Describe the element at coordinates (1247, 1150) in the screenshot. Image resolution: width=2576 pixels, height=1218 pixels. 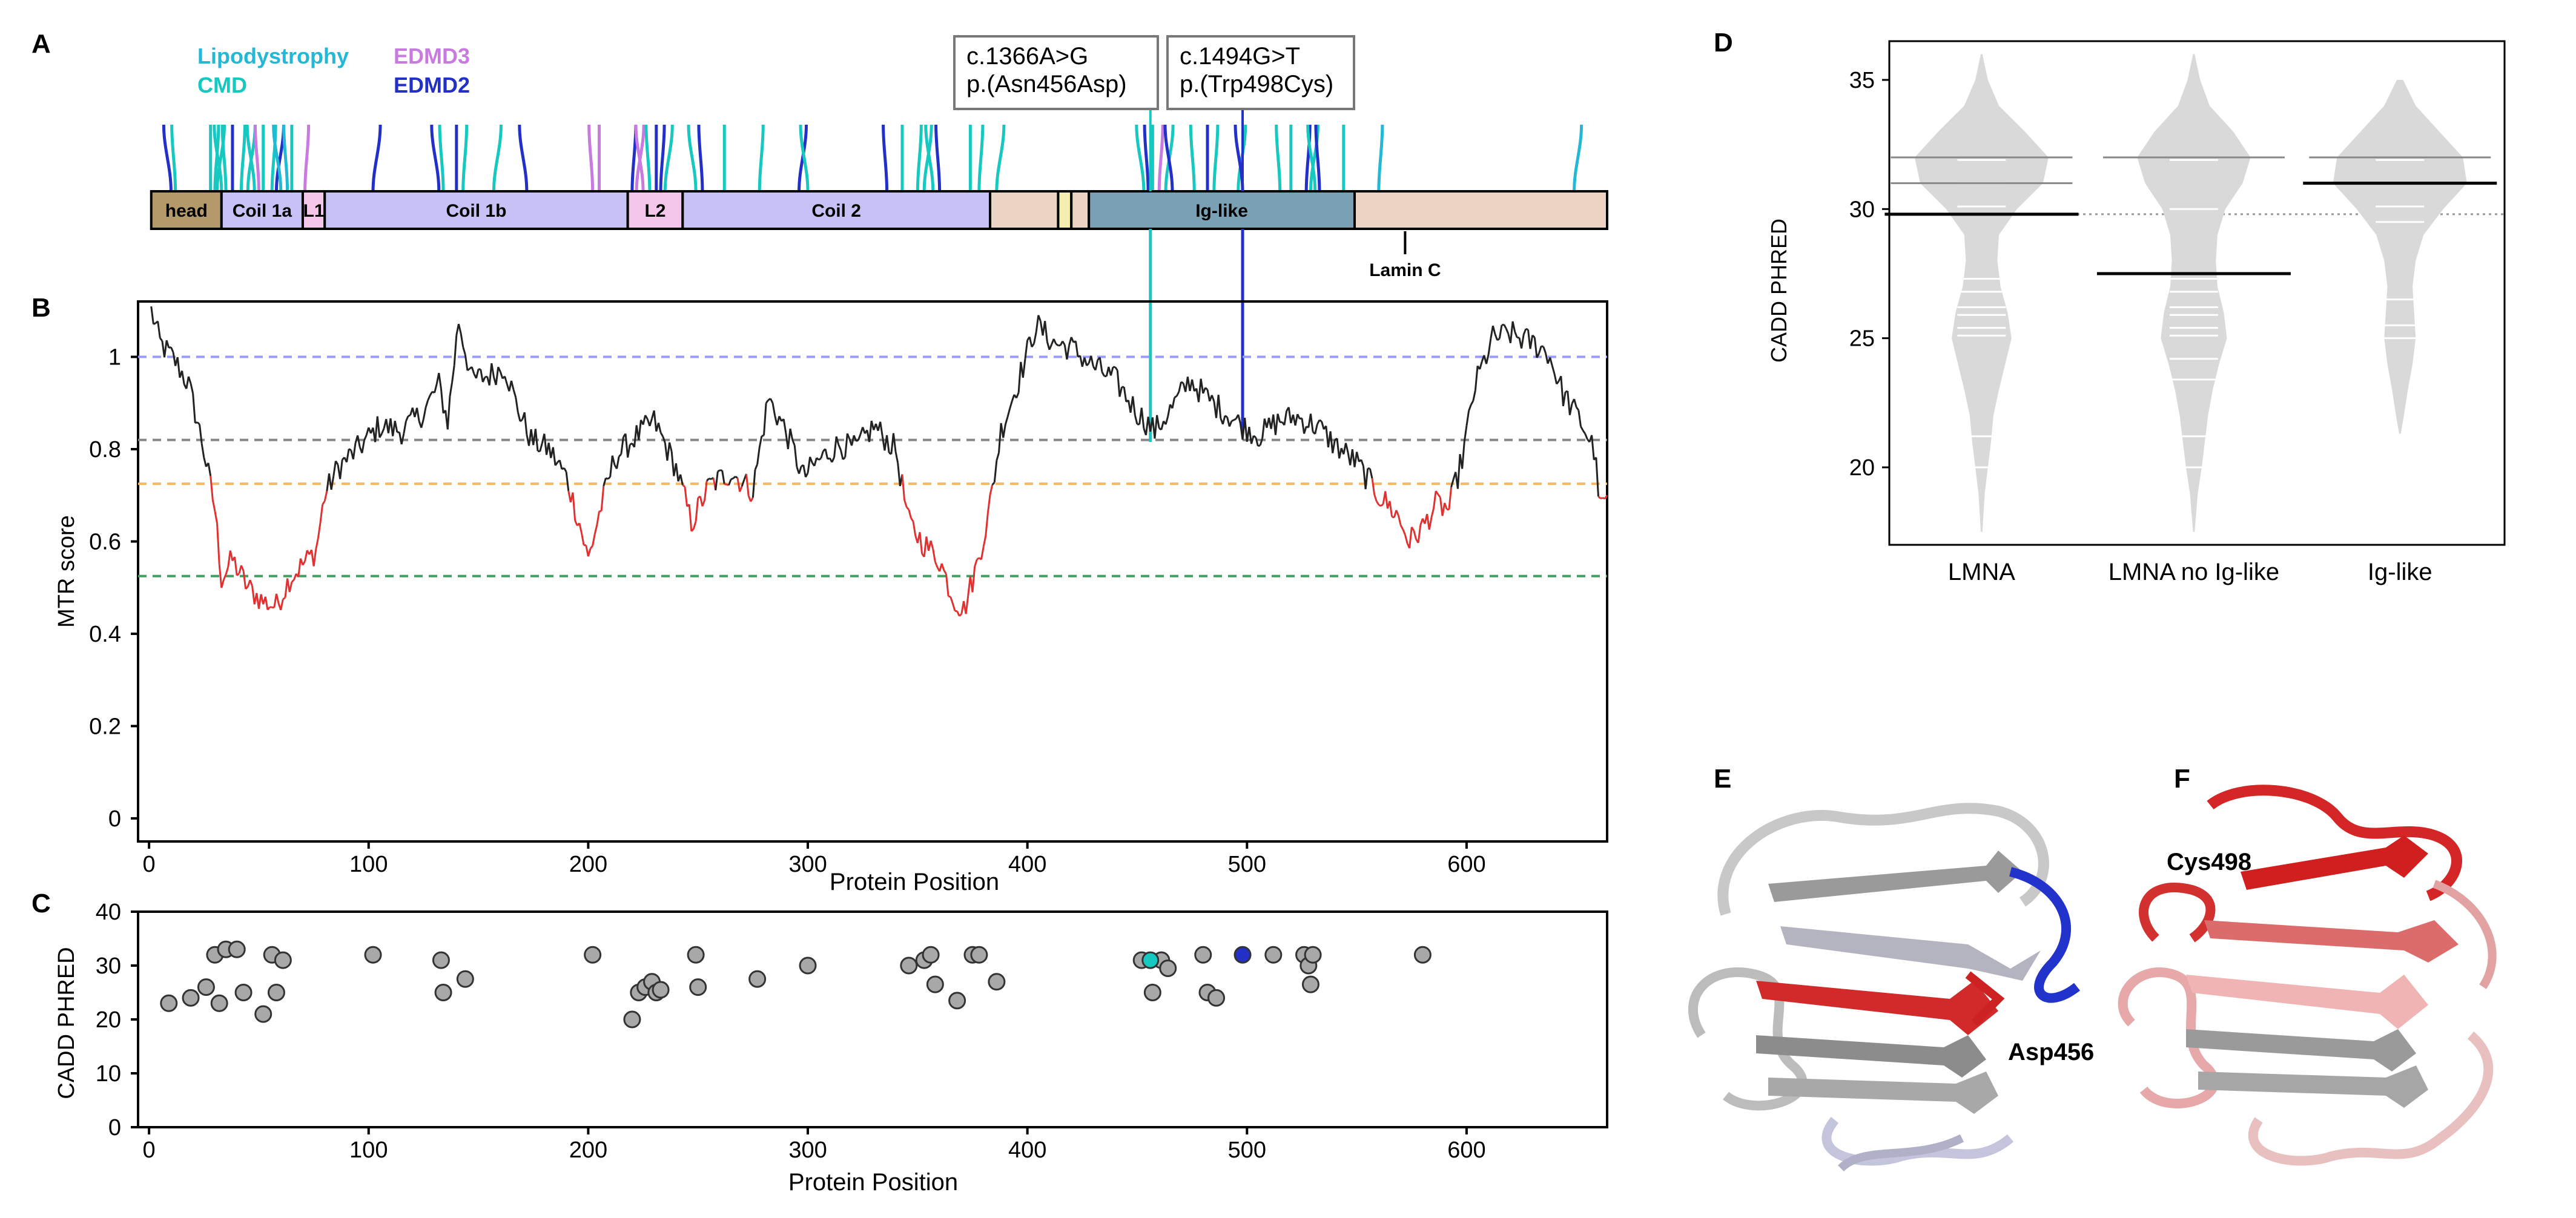
I see `x-tick-label: 500` at that location.